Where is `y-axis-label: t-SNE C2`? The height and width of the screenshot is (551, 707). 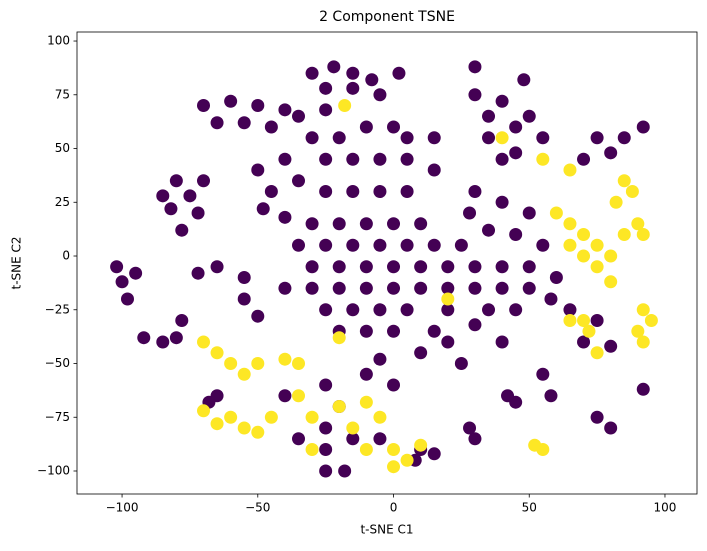
y-axis-label: t-SNE C2 is located at coordinates (17, 262).